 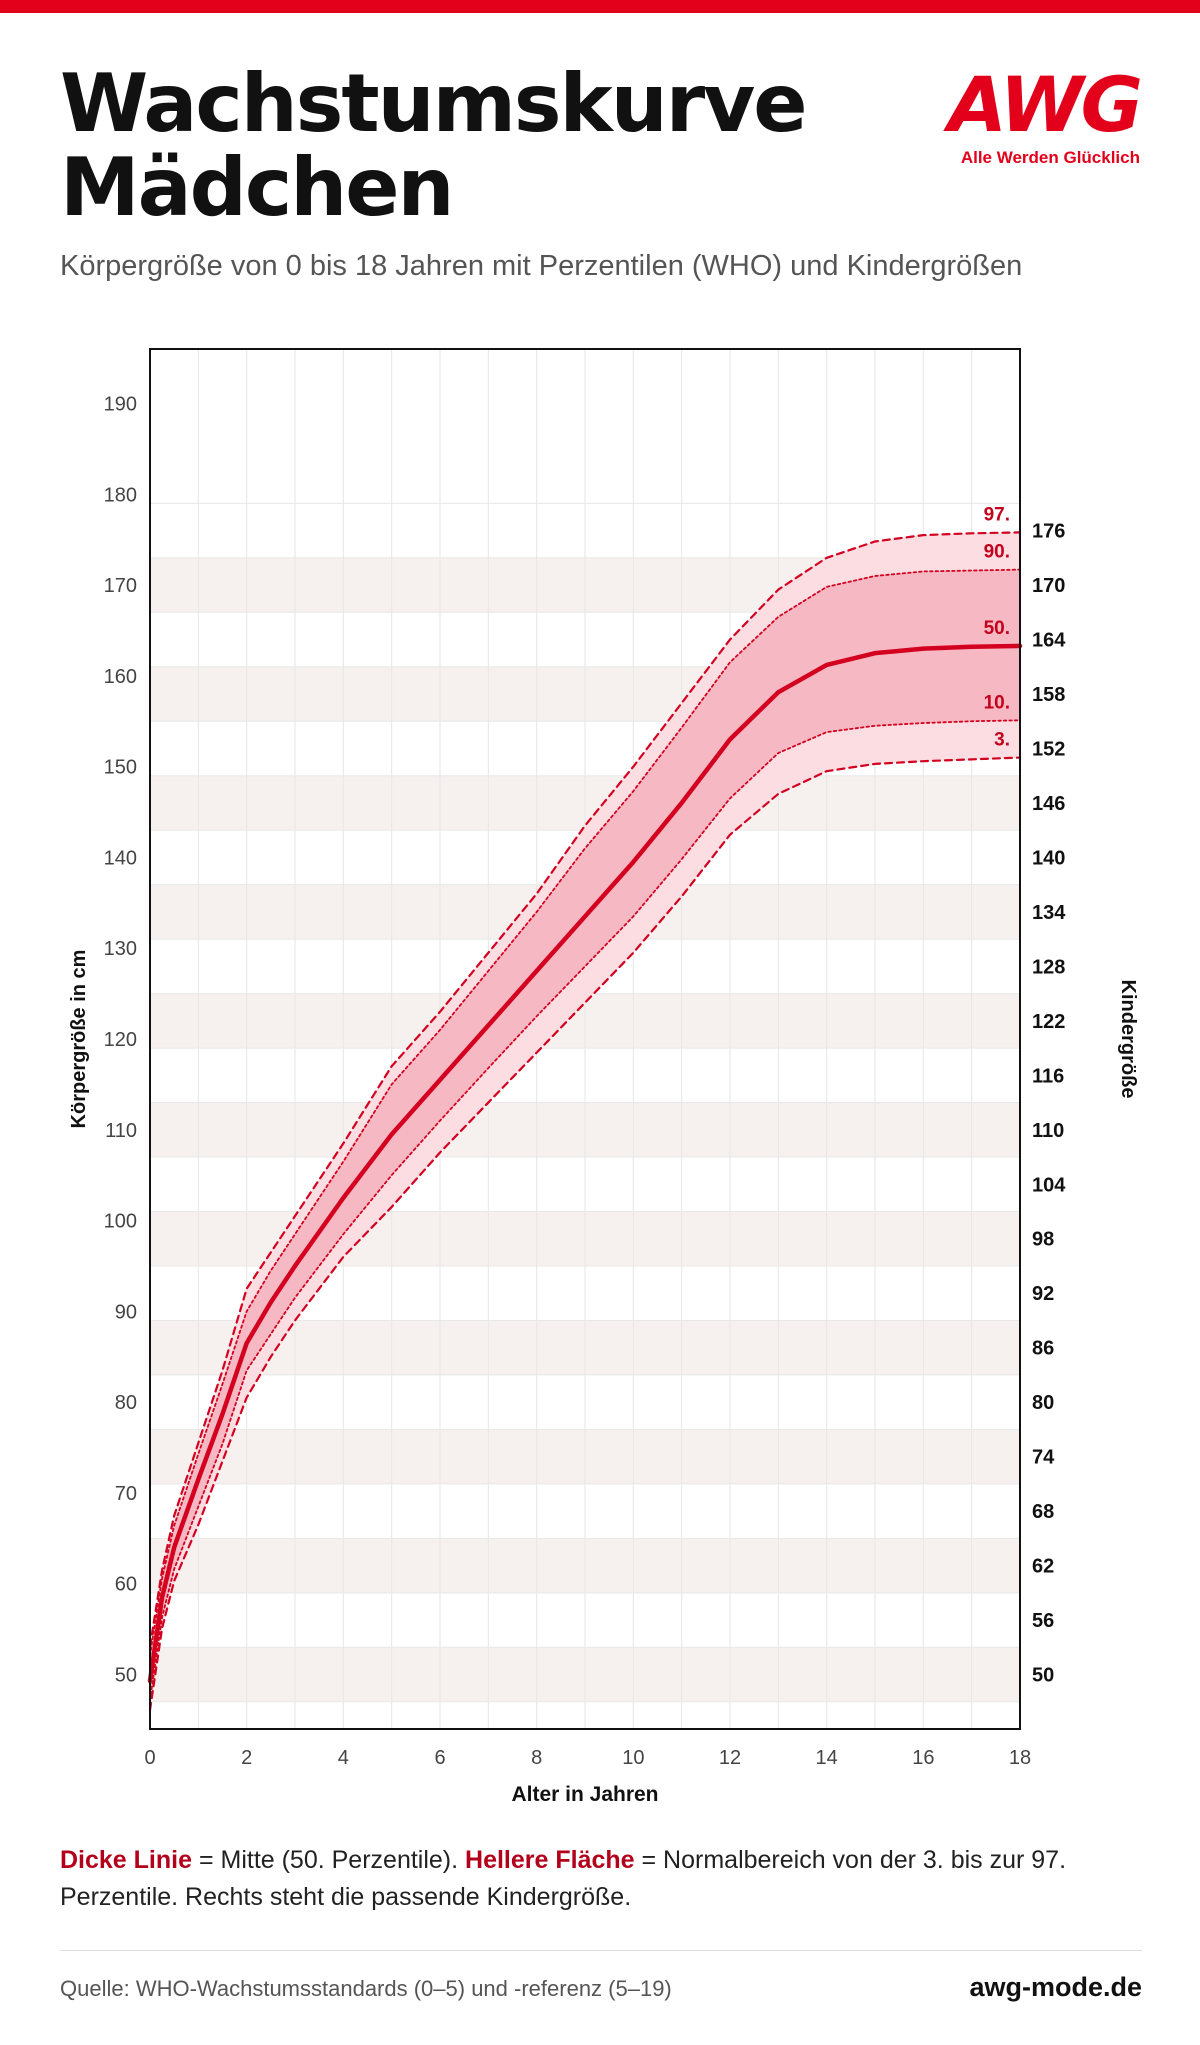 What do you see at coordinates (997, 552) in the screenshot?
I see `percentile-label: 90.` at bounding box center [997, 552].